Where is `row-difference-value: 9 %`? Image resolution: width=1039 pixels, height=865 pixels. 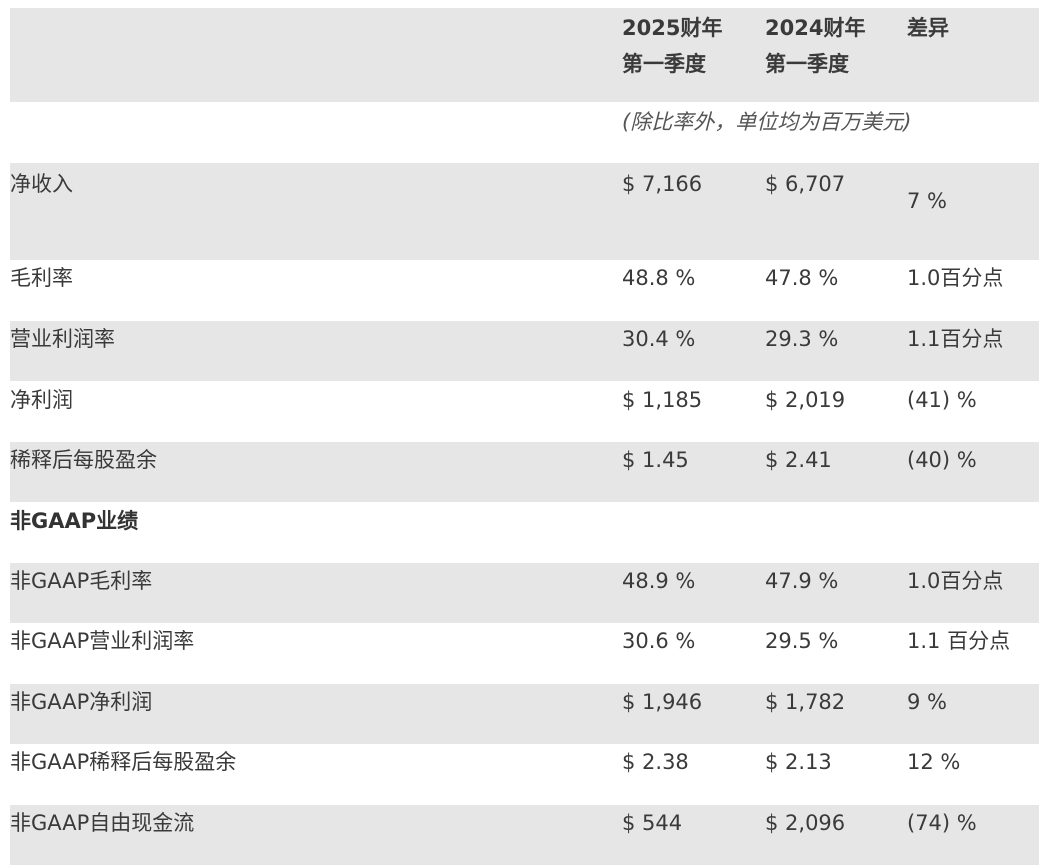
row-difference-value: 9 % is located at coordinates (927, 702).